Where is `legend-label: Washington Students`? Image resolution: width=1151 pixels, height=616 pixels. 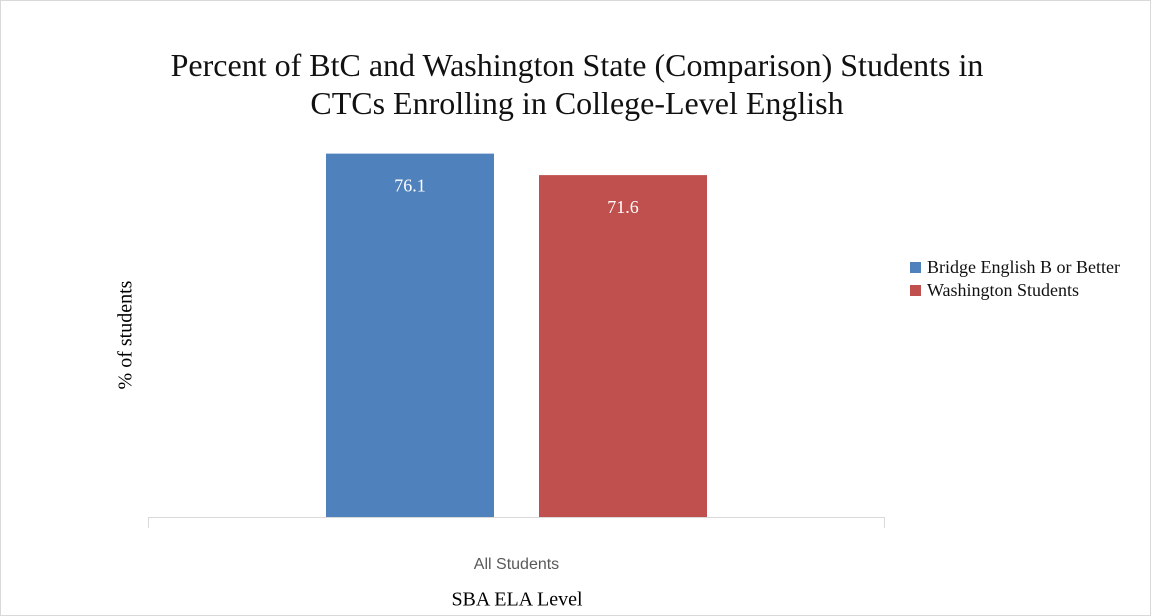 legend-label: Washington Students is located at coordinates (1003, 290).